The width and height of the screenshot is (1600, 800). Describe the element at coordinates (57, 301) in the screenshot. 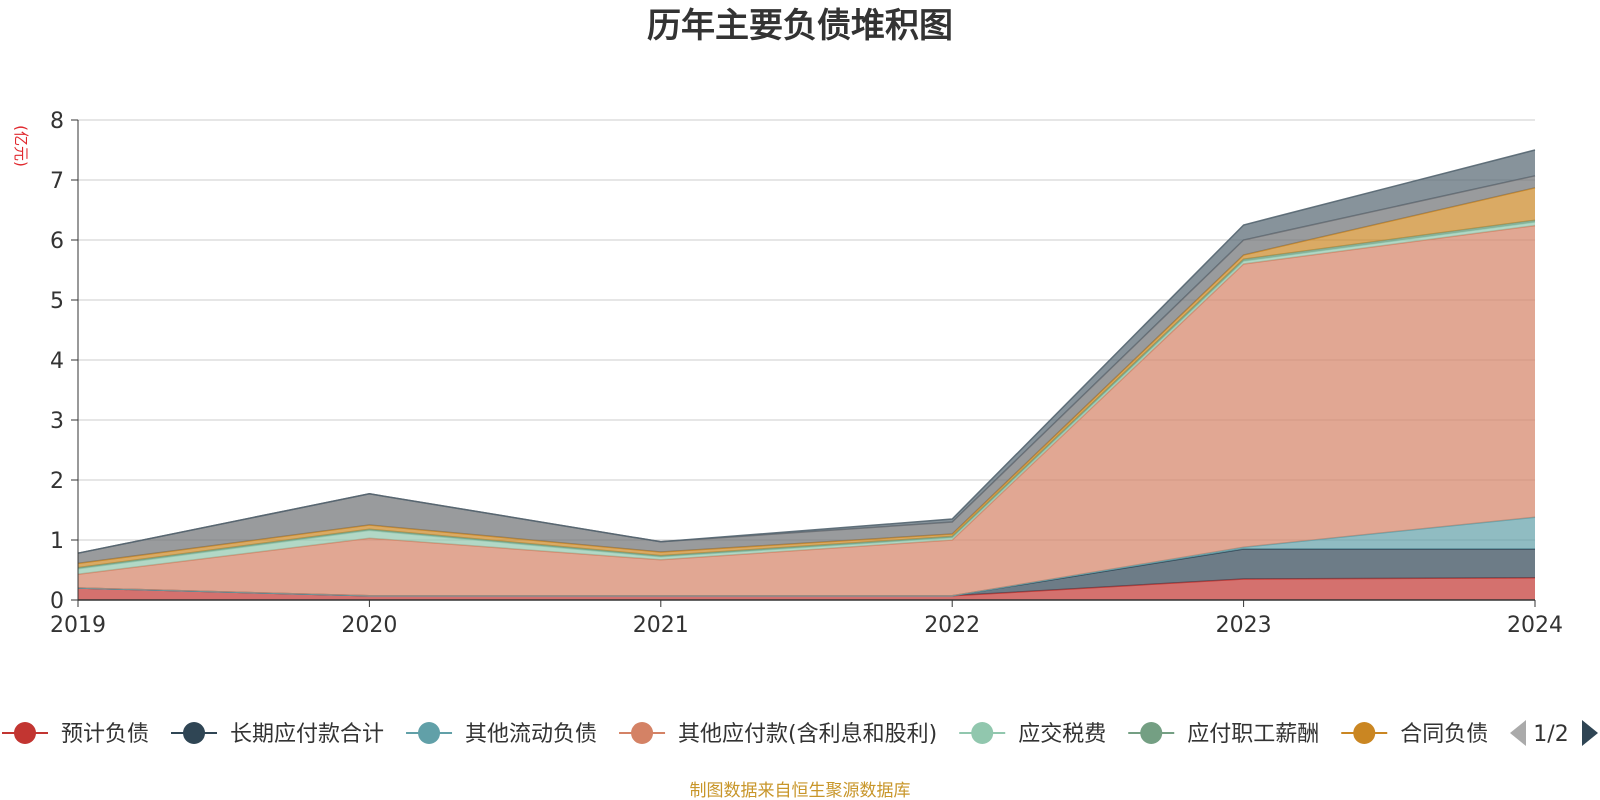

I see `y-tick-label-5: 5` at that location.